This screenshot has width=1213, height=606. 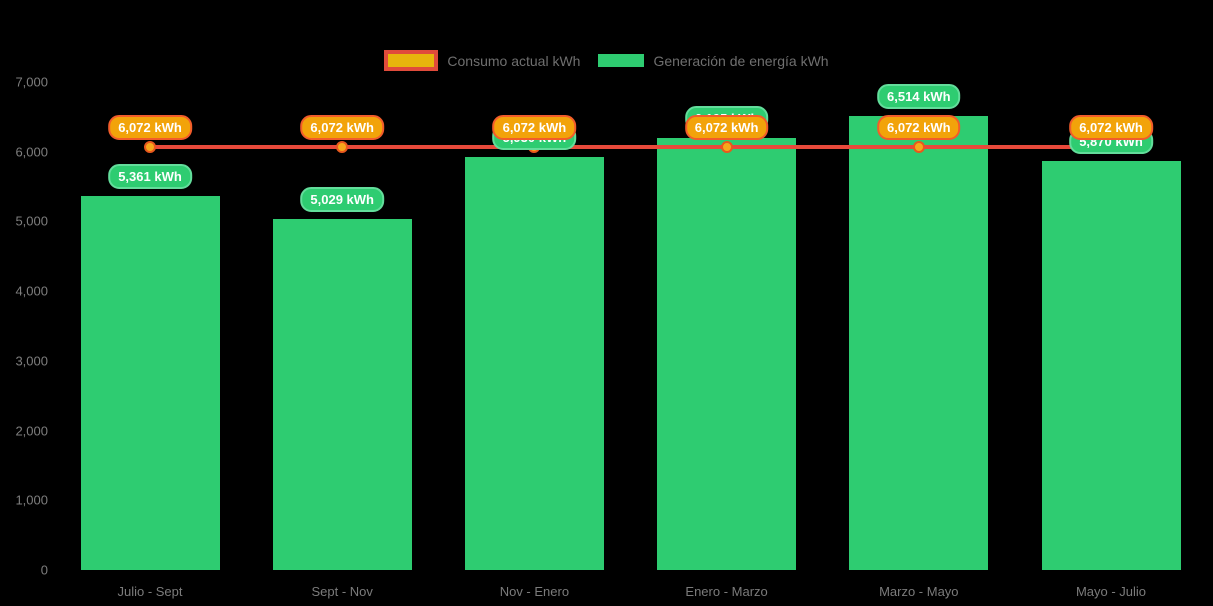 I want to click on generation-value-label: 6,514 kWh, so click(x=919, y=96).